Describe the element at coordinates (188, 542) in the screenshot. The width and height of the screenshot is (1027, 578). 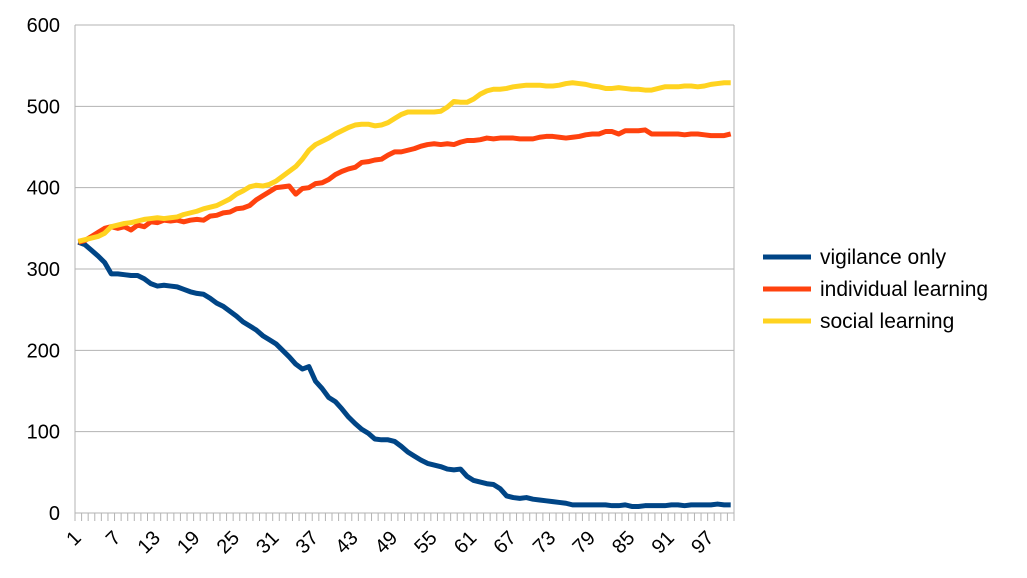
I see `x-tick-label: 19` at that location.